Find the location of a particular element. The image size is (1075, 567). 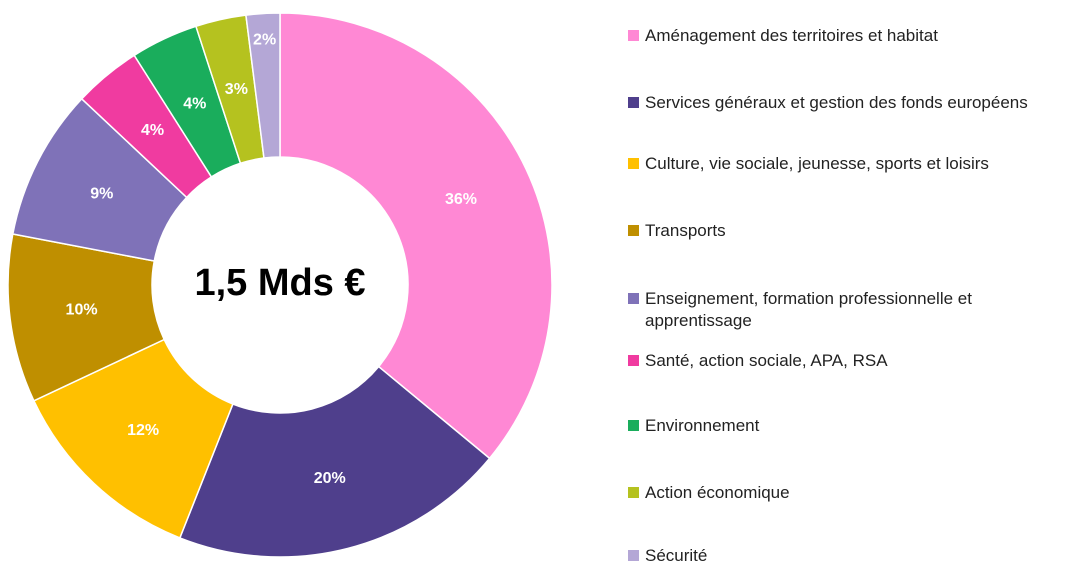

legend-item: Aménagement des territoires et habitat is located at coordinates (848, 36).